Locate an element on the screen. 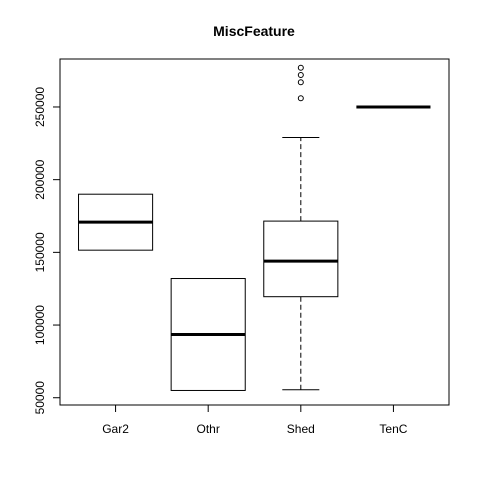 The width and height of the screenshot is (480, 480). x-tick-label: TenC is located at coordinates (393, 429).